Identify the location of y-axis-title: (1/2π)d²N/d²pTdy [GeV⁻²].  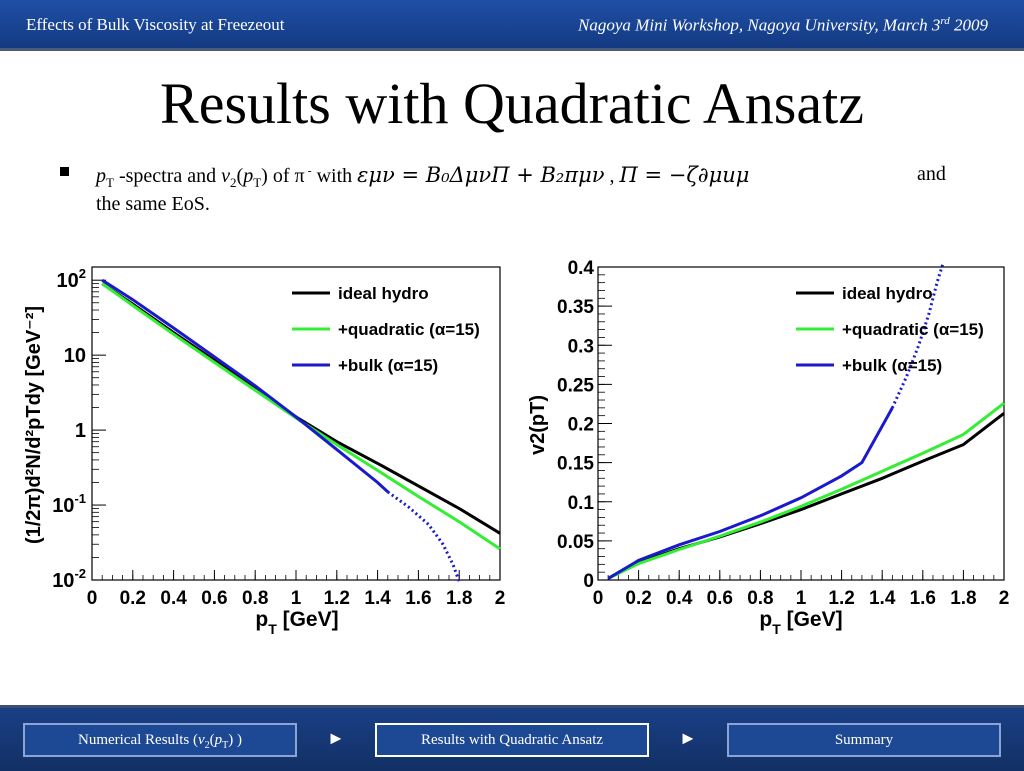
(34, 425).